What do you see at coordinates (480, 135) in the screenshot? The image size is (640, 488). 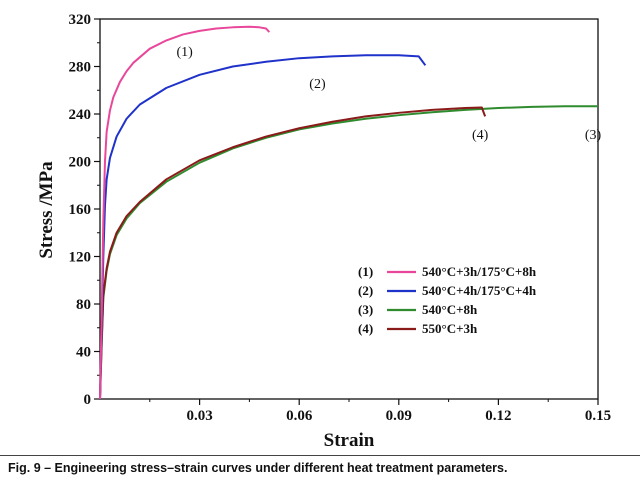 I see `curve-label: (4)` at bounding box center [480, 135].